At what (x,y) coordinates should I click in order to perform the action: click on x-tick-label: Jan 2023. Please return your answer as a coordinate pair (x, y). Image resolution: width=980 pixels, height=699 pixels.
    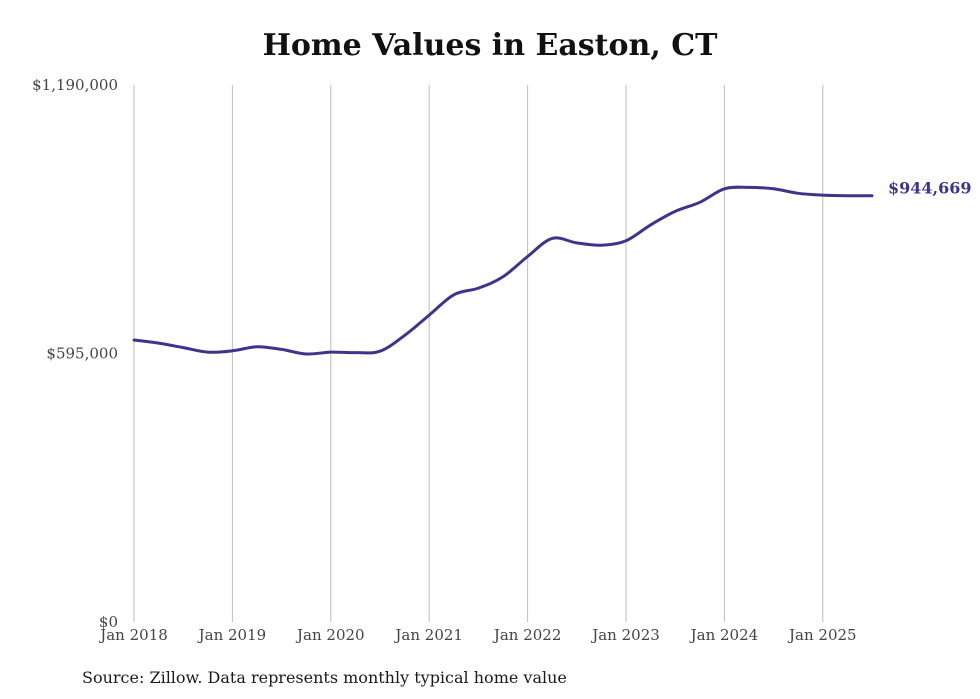
    Looking at the image, I should click on (625, 635).